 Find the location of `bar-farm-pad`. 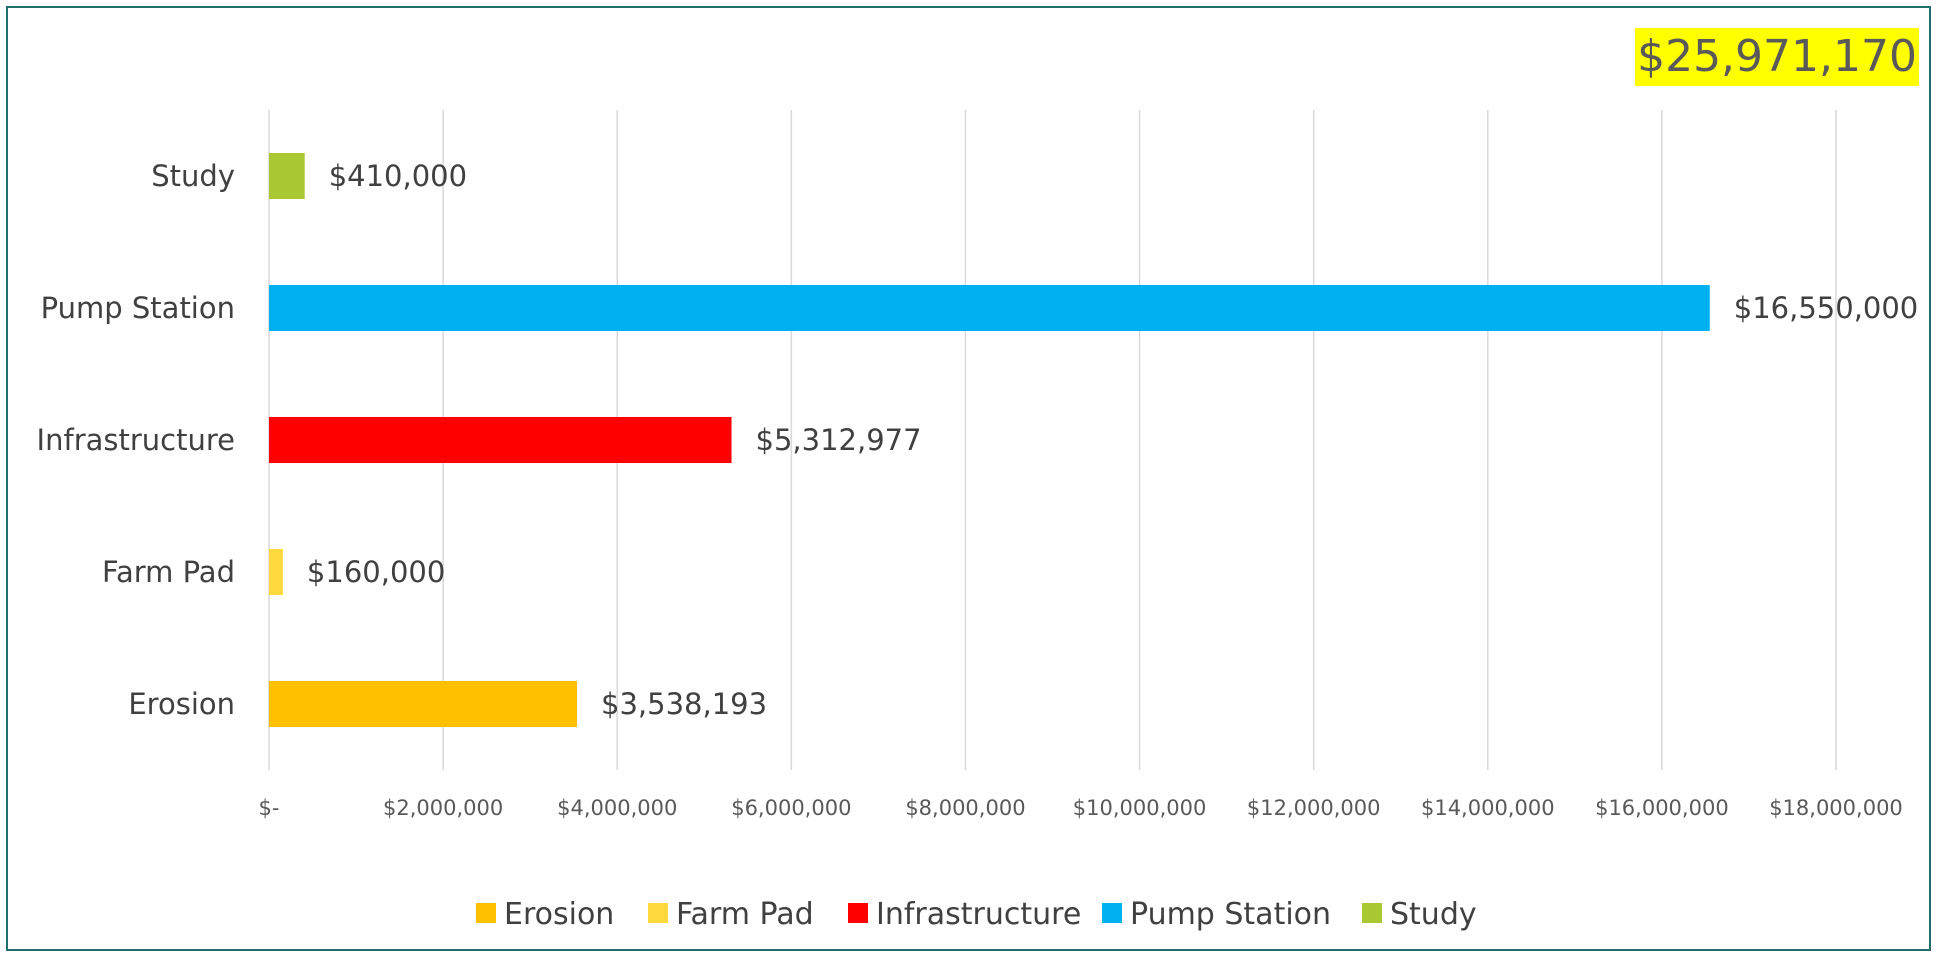

bar-farm-pad is located at coordinates (276, 572).